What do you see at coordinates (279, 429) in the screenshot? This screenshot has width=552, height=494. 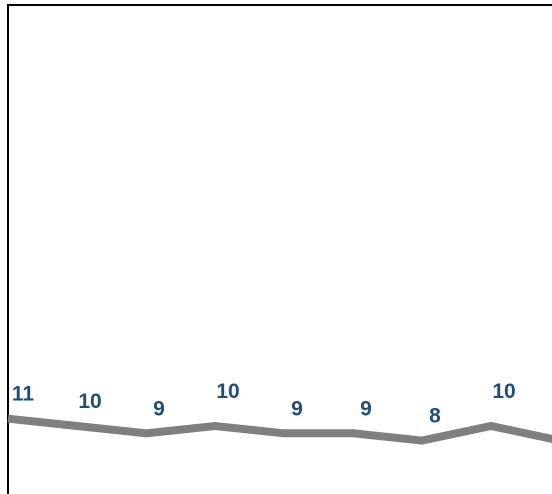 I see `series-line` at bounding box center [279, 429].